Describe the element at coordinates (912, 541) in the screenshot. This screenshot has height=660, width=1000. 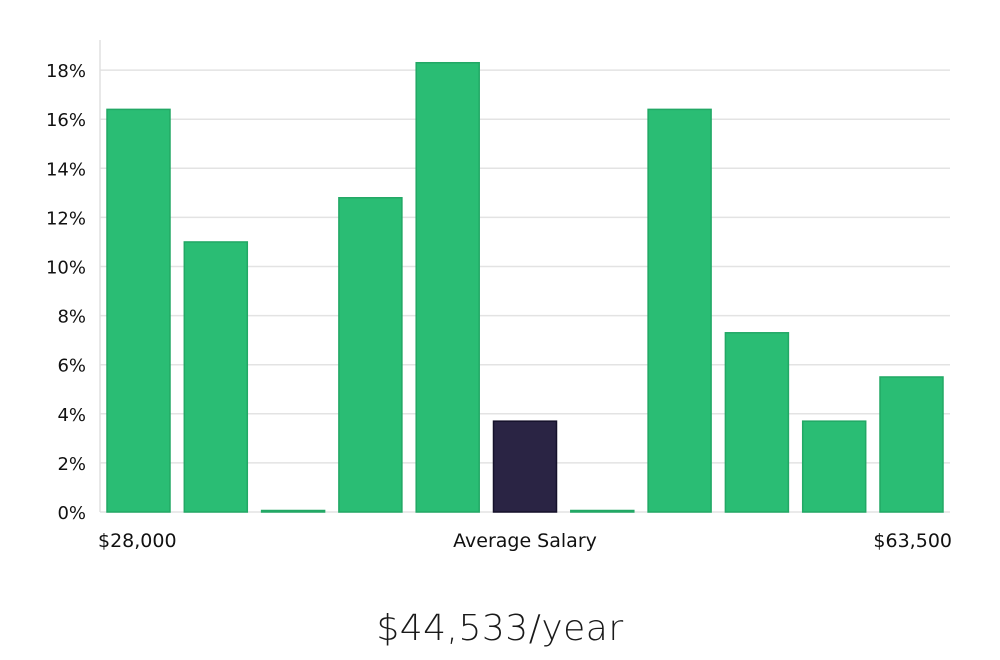
I see `x-end-label: $63,500` at that location.